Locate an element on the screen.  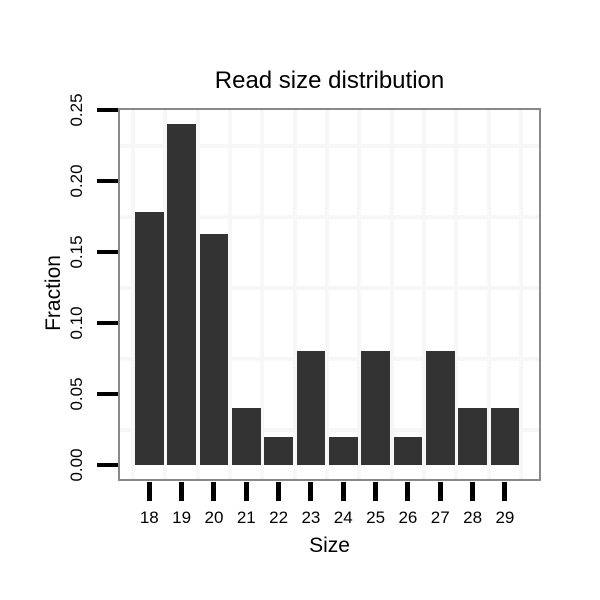
y-tick-label: 0.20 is located at coordinates (76, 181).